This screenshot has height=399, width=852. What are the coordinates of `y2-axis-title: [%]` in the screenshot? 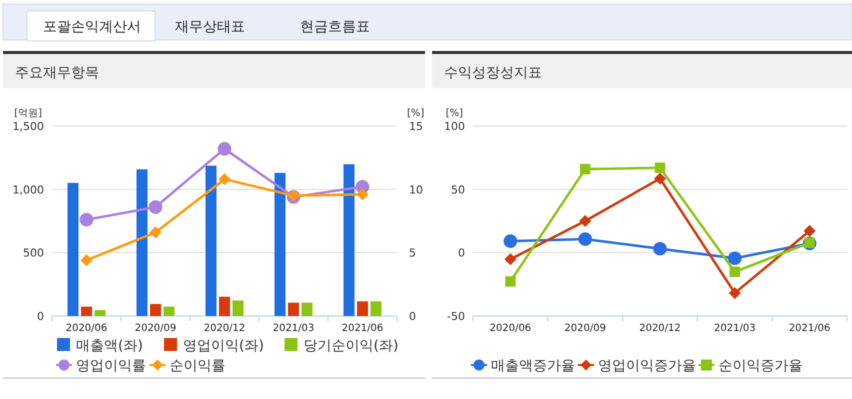 It's located at (415, 113).